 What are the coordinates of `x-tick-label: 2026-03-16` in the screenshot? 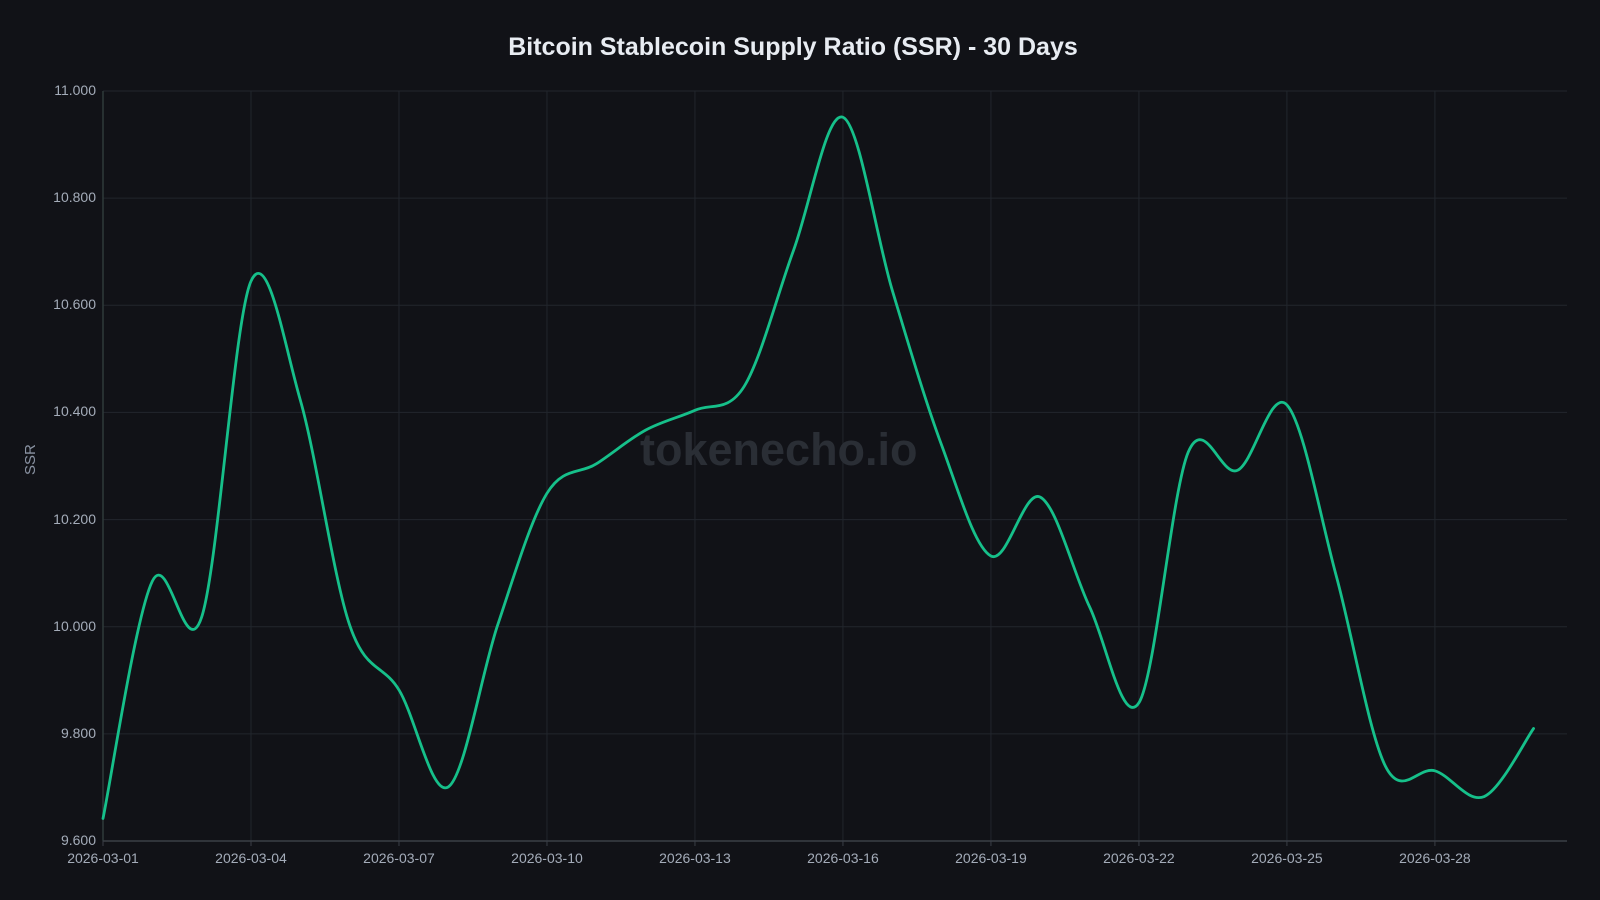 It's located at (843, 858).